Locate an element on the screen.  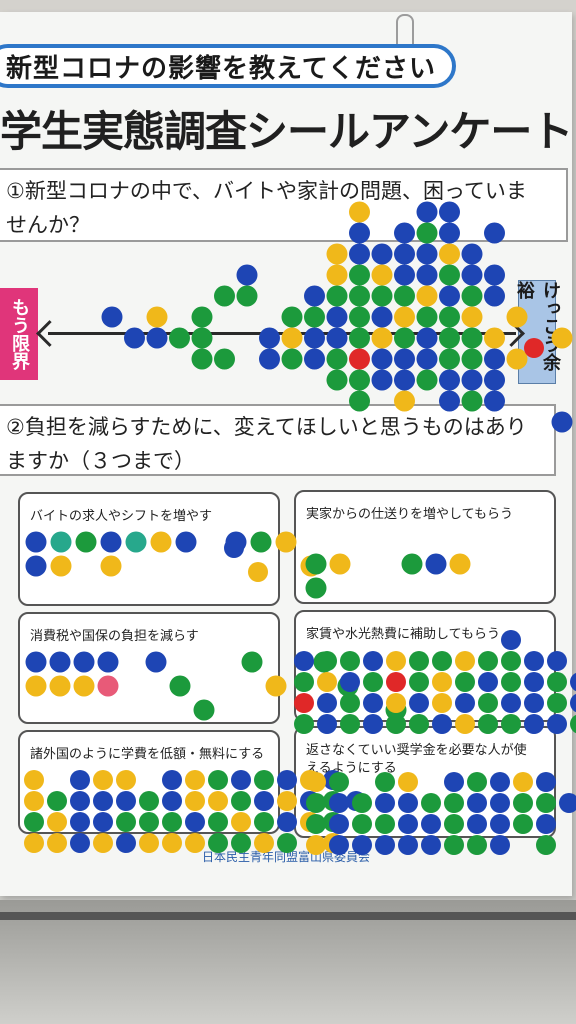
option-card-5: 諸外国のように学費を低額・無料にする is located at coordinates (149, 782).